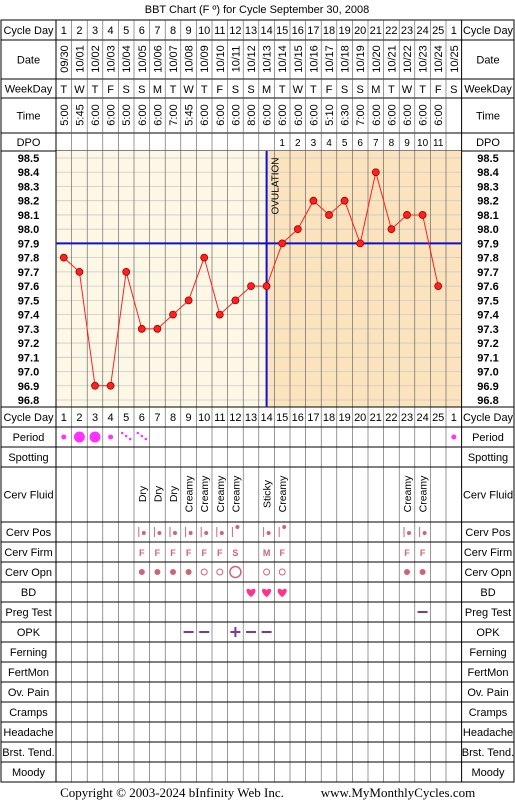 This screenshot has width=515, height=802. Describe the element at coordinates (376, 31) in the screenshot. I see `cycle-day-number: 21` at that location.